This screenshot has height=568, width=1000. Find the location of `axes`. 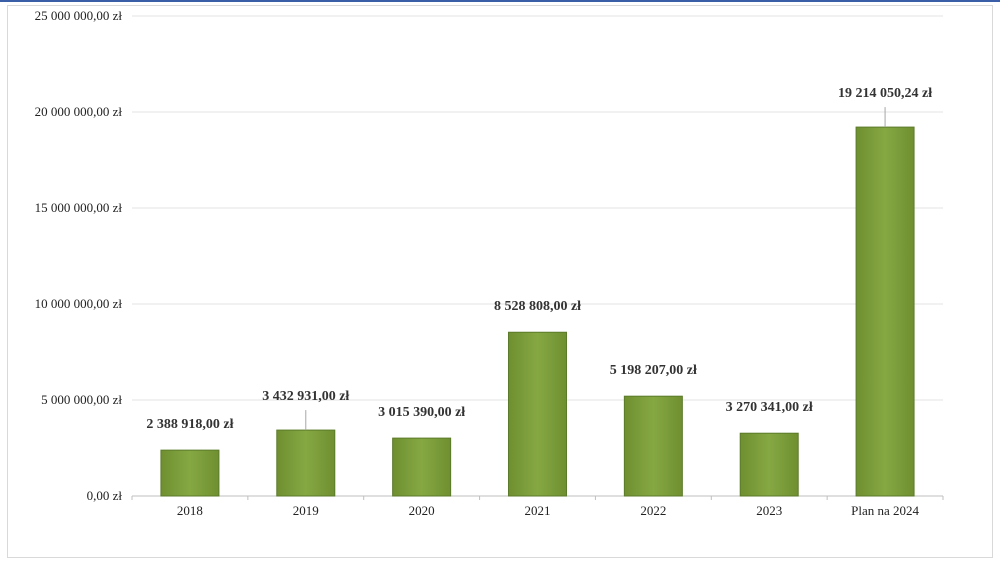

axes is located at coordinates (537, 497).